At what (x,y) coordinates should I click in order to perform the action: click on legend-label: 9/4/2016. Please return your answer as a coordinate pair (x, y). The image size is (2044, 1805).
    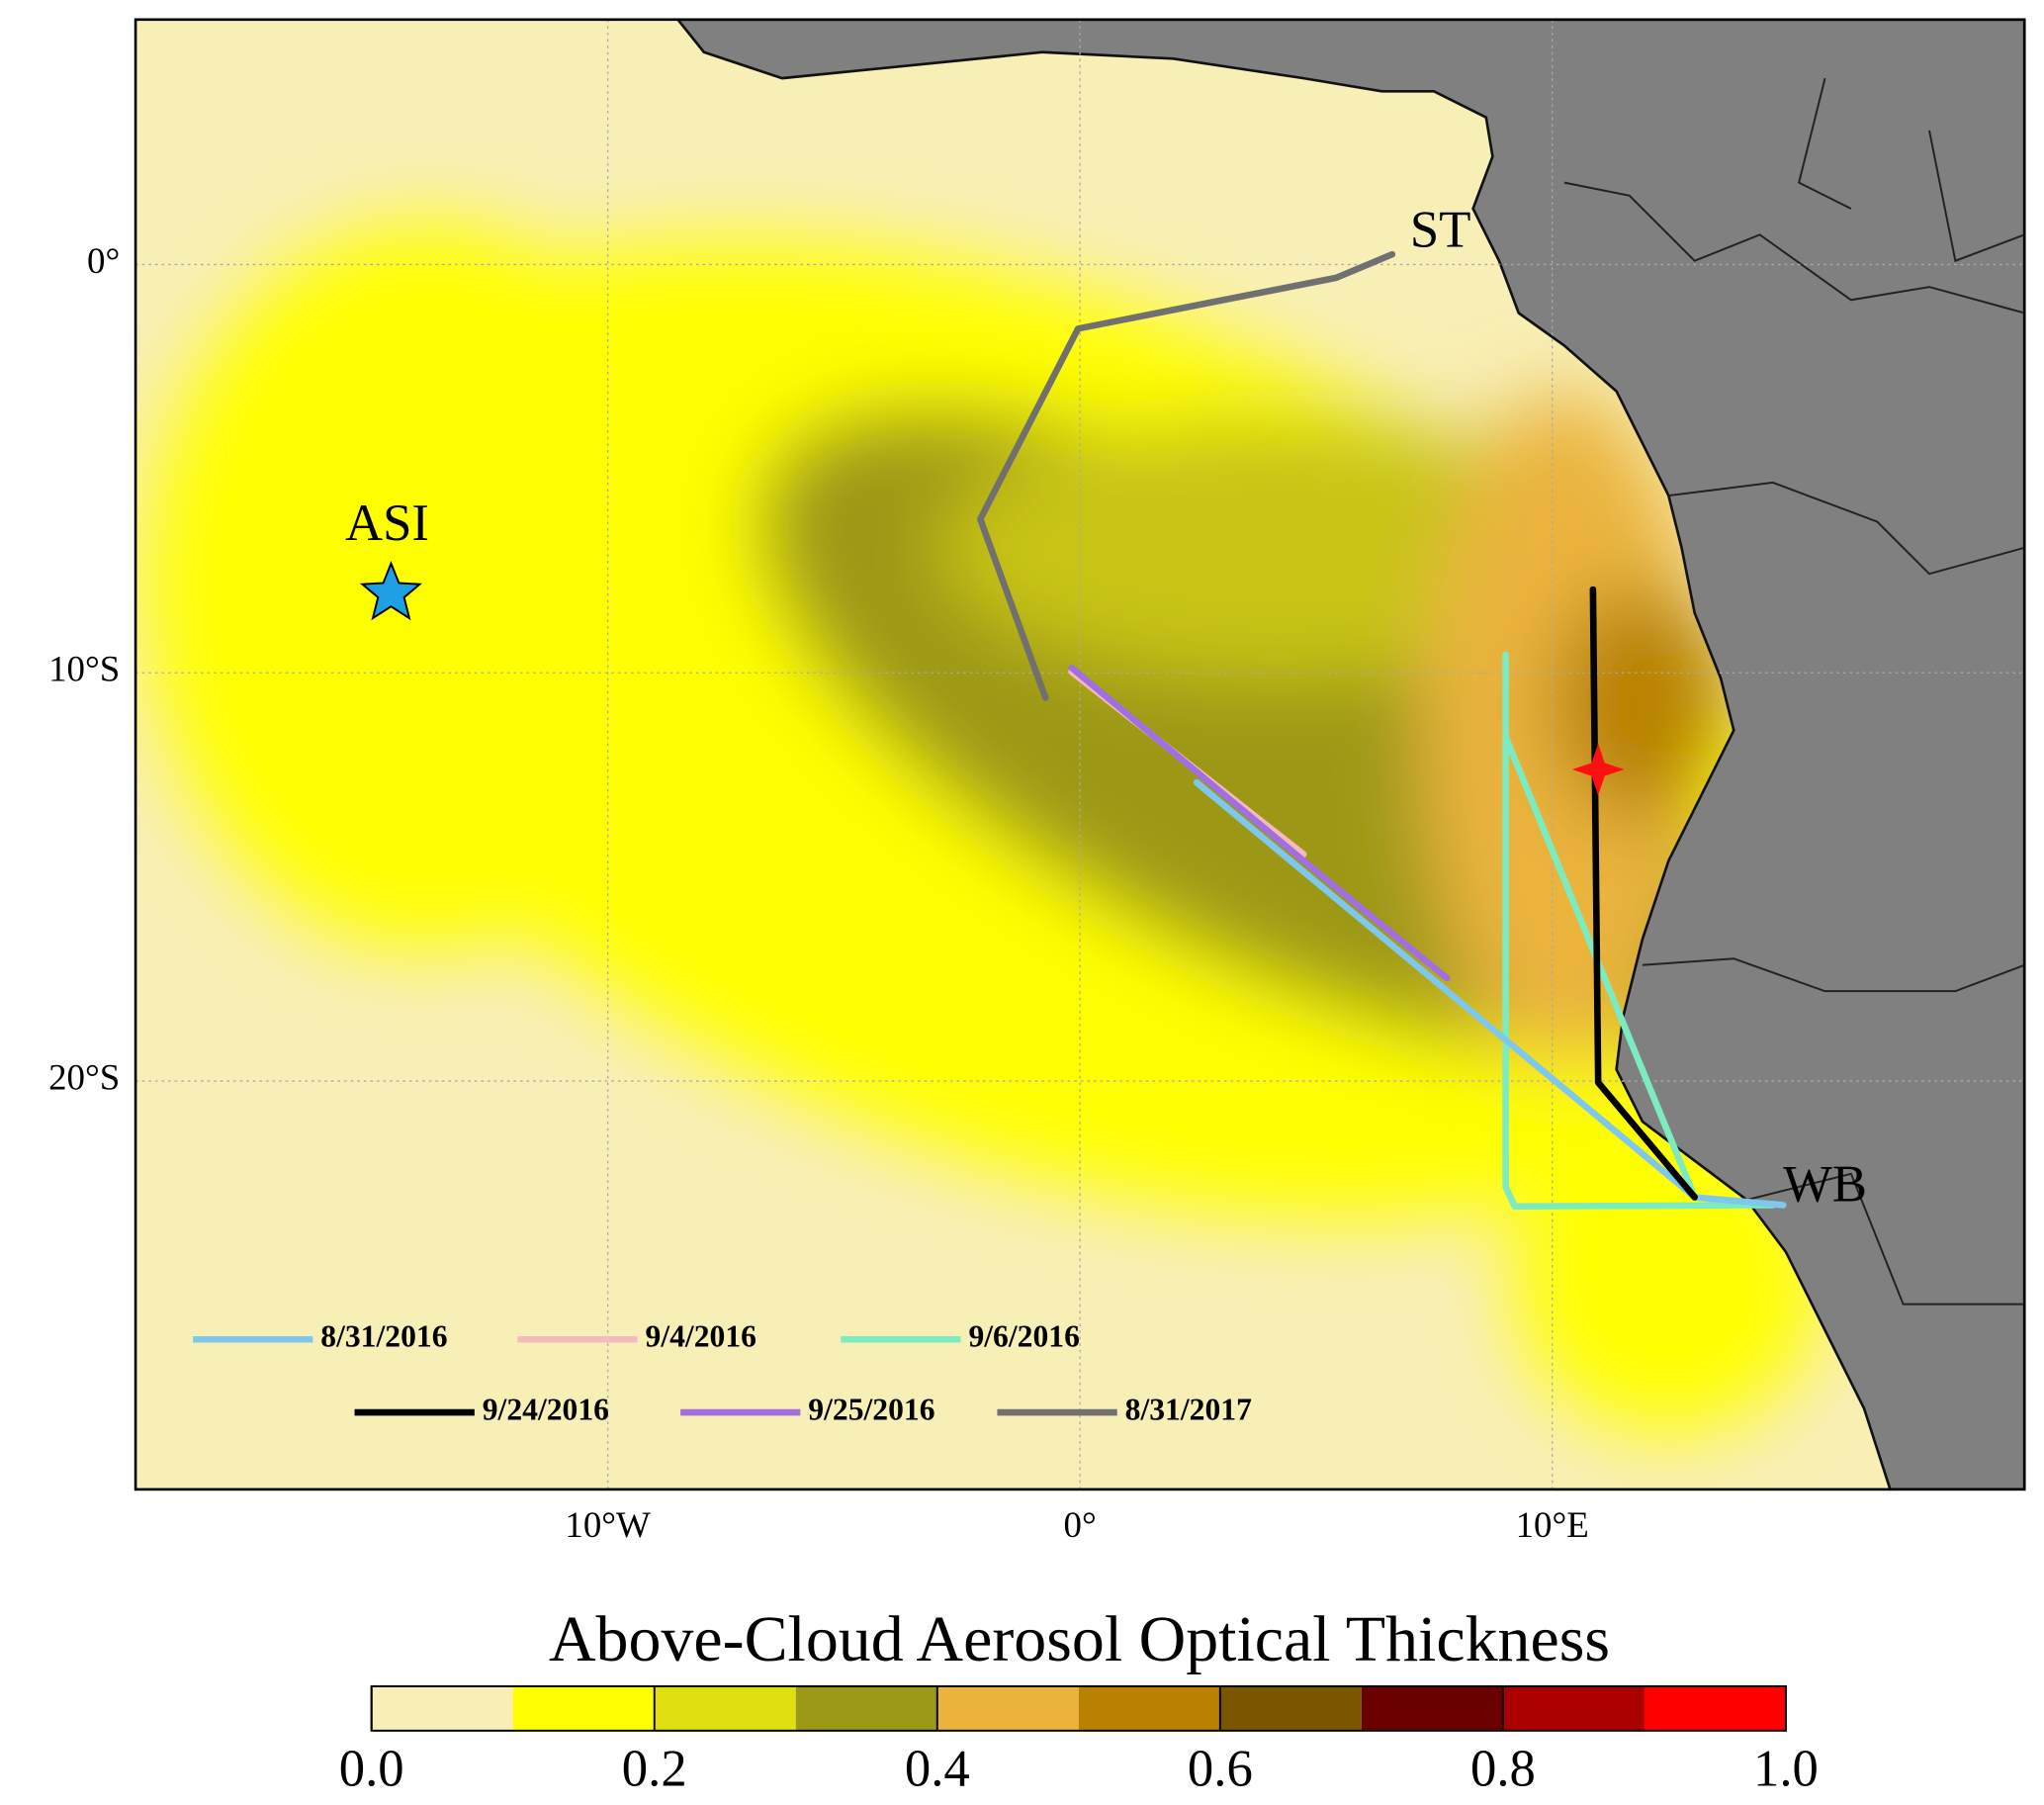
    Looking at the image, I should click on (701, 1336).